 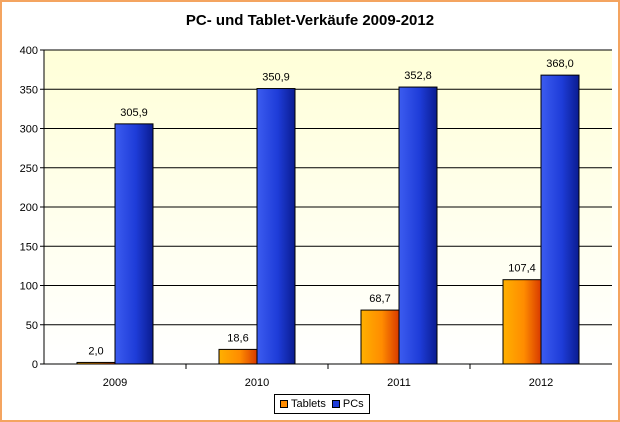 I want to click on y-tick-label: 200, so click(x=29, y=208).